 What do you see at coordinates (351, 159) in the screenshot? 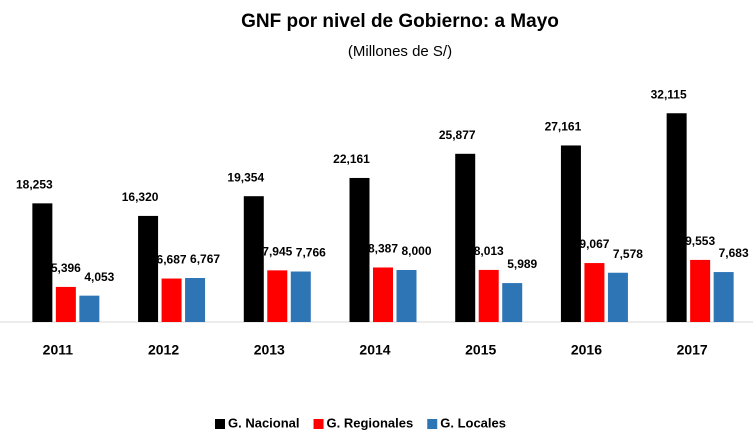
I see `value-label: 22,161` at bounding box center [351, 159].